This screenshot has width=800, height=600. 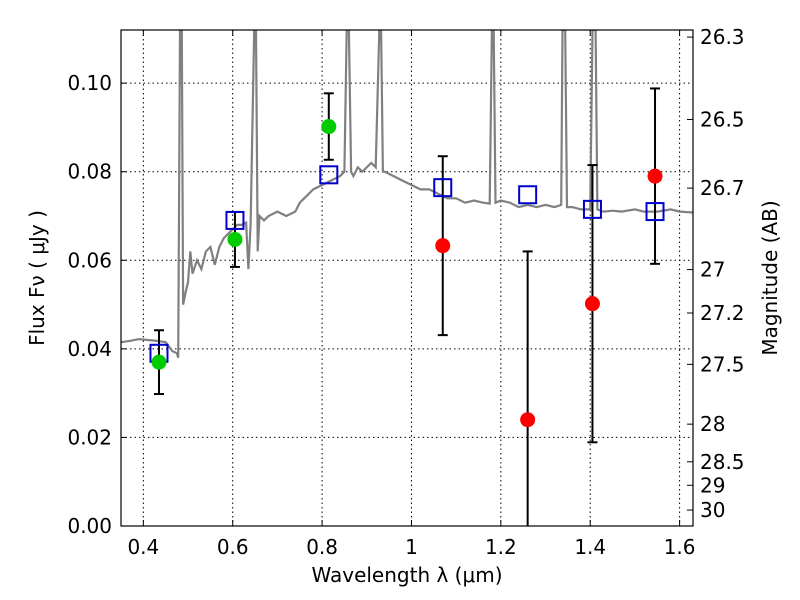 What do you see at coordinates (89, 260) in the screenshot?
I see `y-tick-label: 0.06` at bounding box center [89, 260].